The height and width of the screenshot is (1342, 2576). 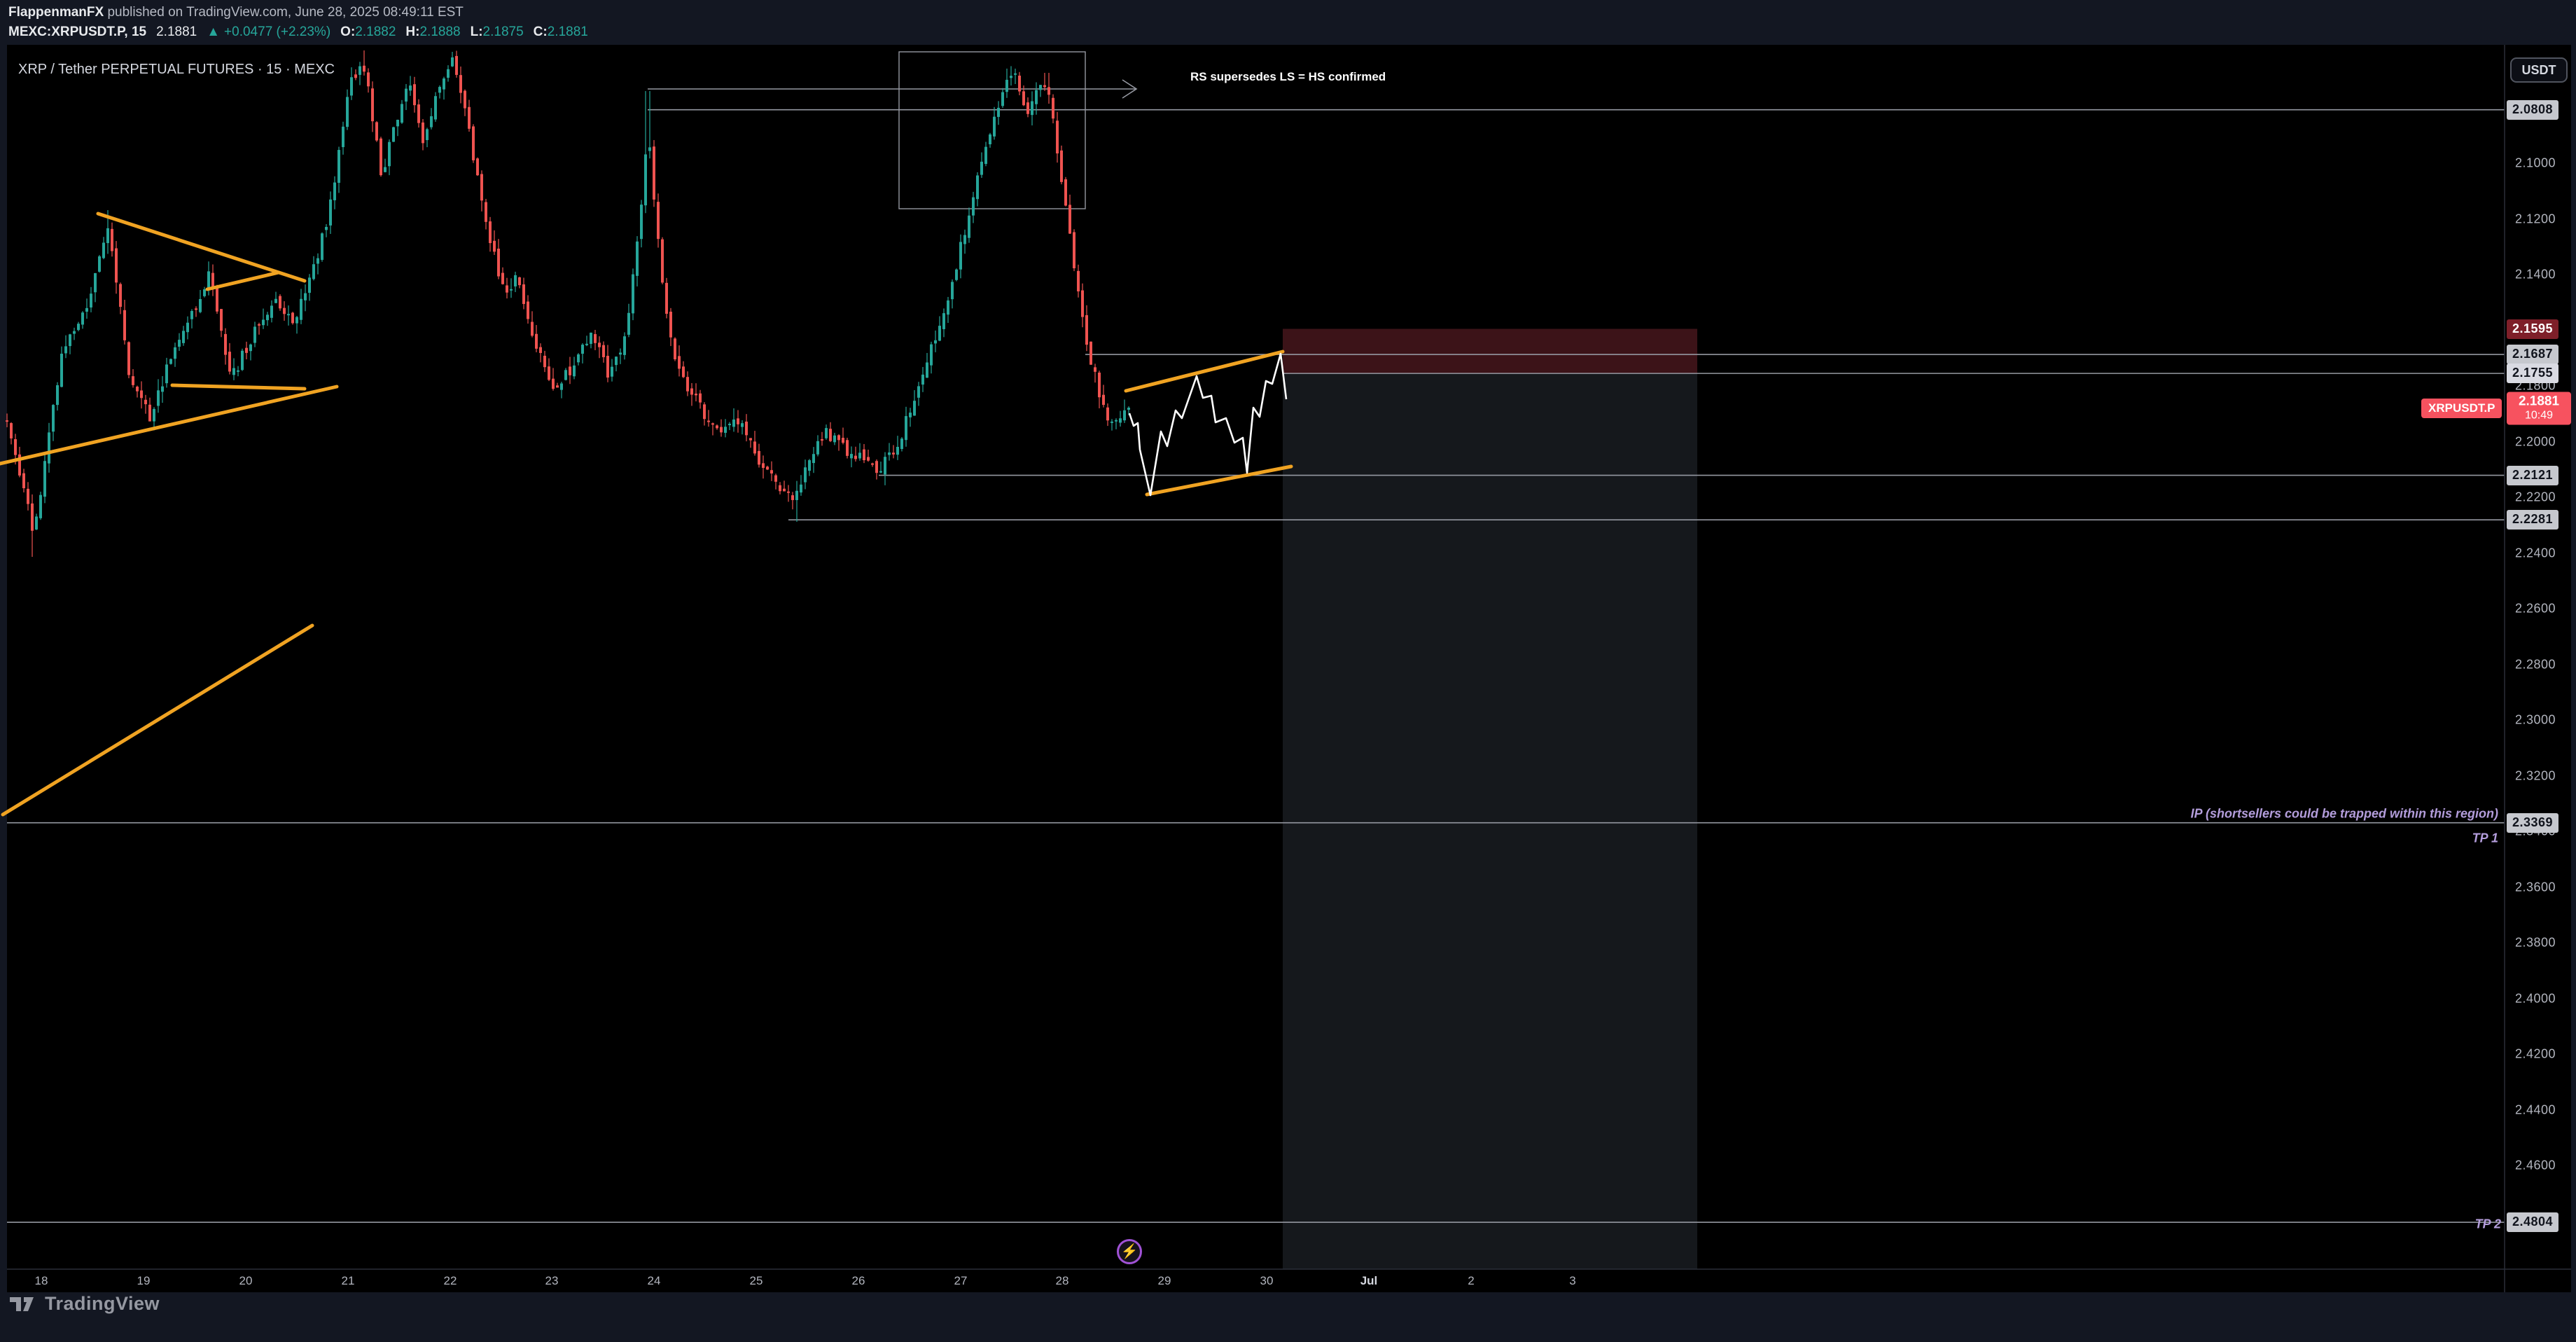 What do you see at coordinates (348, 1280) in the screenshot?
I see `time-tick-21: 21` at bounding box center [348, 1280].